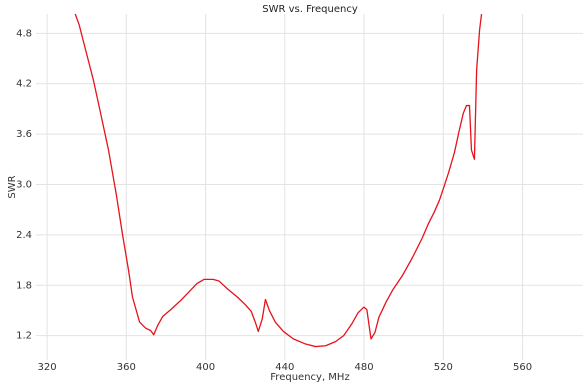 Image resolution: width=583 pixels, height=387 pixels. What do you see at coordinates (126, 367) in the screenshot?
I see `x-tick-label: 360` at bounding box center [126, 367].